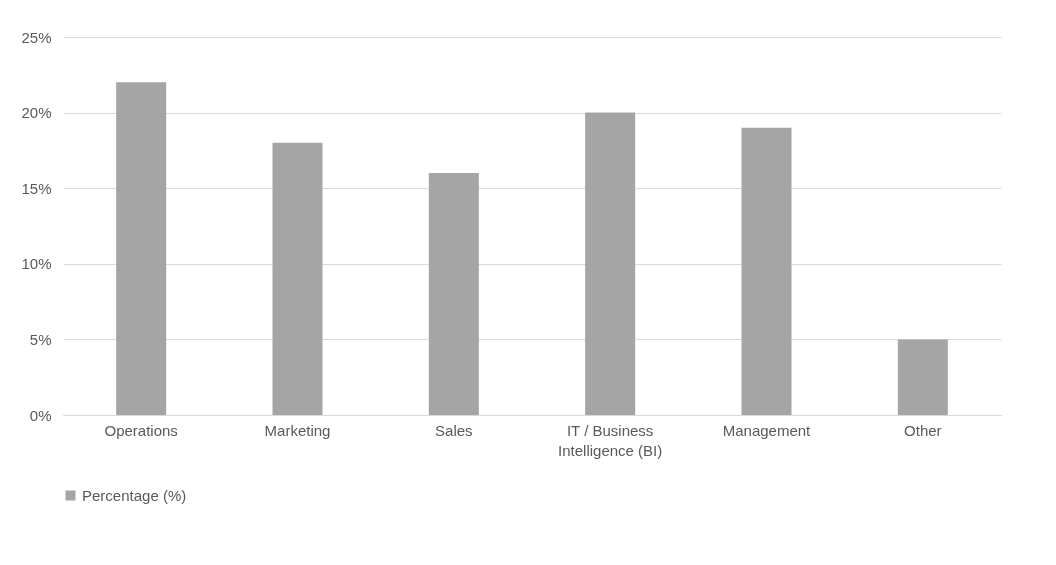 This screenshot has width=1056, height=565. What do you see at coordinates (141, 430) in the screenshot?
I see `x-tick-label: Operations` at bounding box center [141, 430].